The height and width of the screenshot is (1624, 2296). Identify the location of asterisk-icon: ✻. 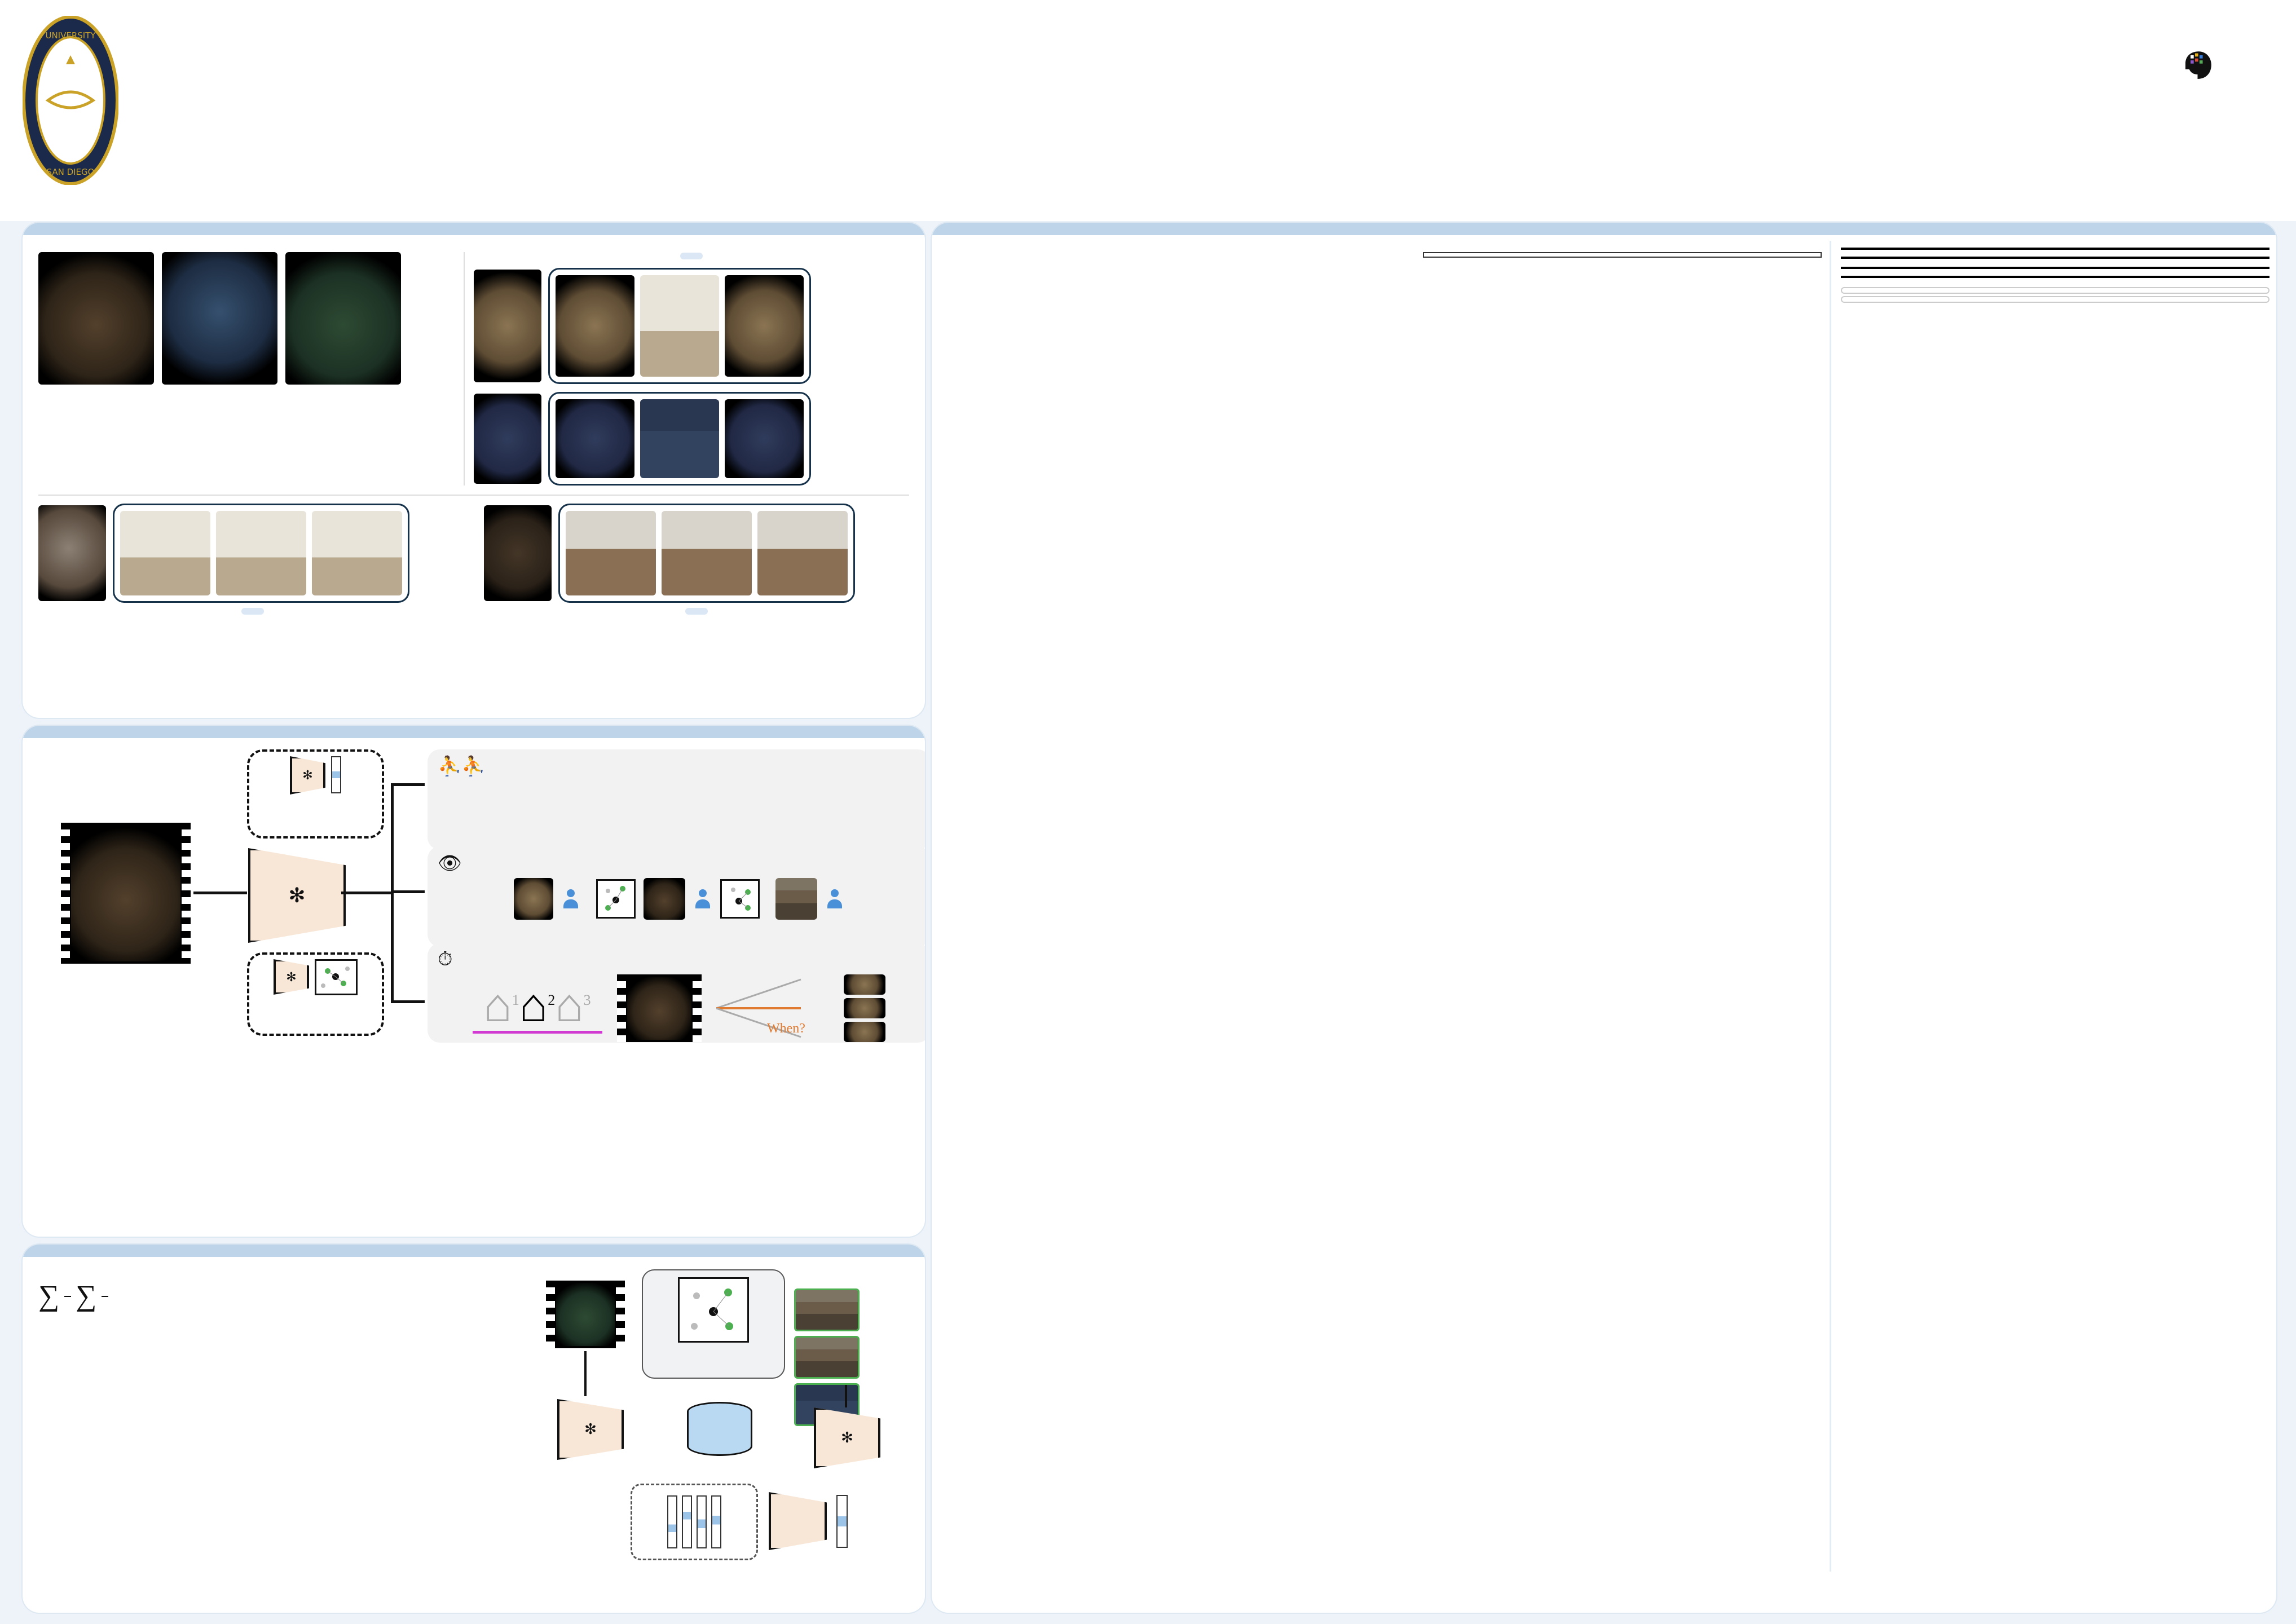
(297, 896).